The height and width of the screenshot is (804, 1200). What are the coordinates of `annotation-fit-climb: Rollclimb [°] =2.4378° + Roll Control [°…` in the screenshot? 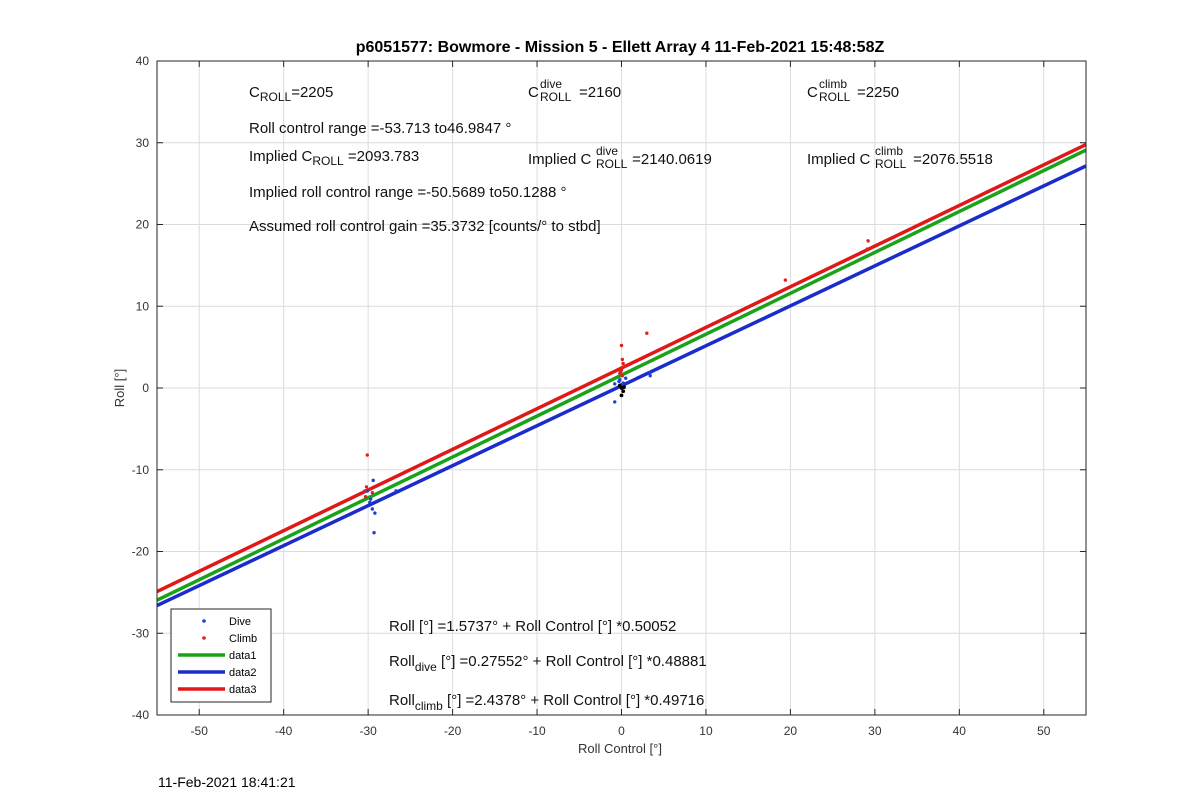 It's located at (546, 702).